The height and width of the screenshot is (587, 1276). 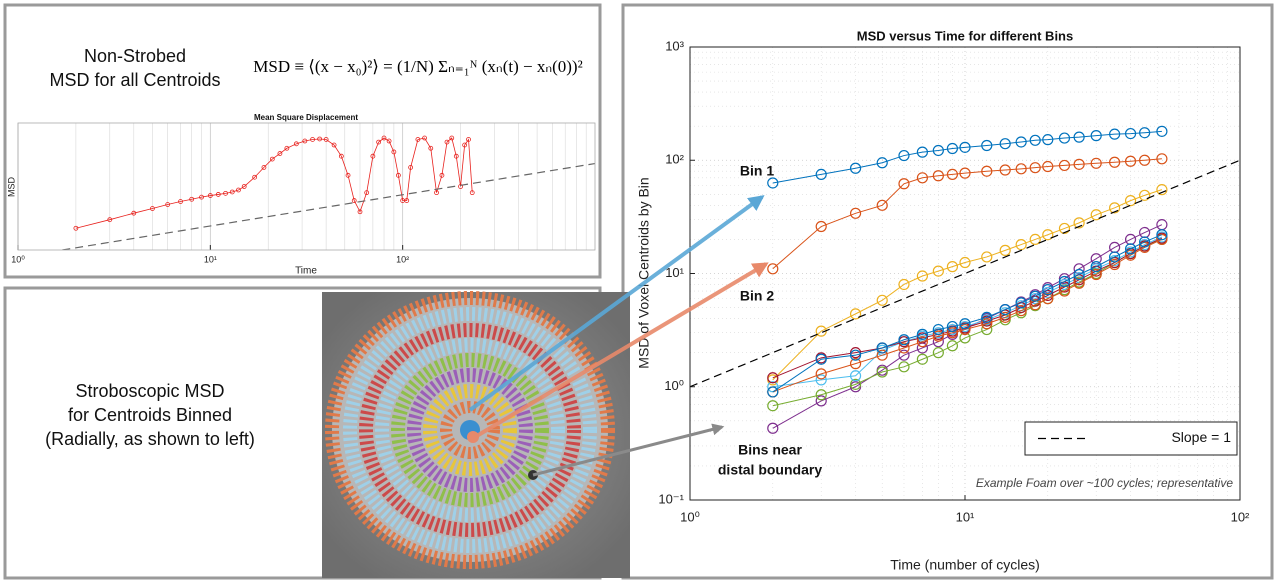 I want to click on y-tick-label: 10², so click(x=674, y=159).